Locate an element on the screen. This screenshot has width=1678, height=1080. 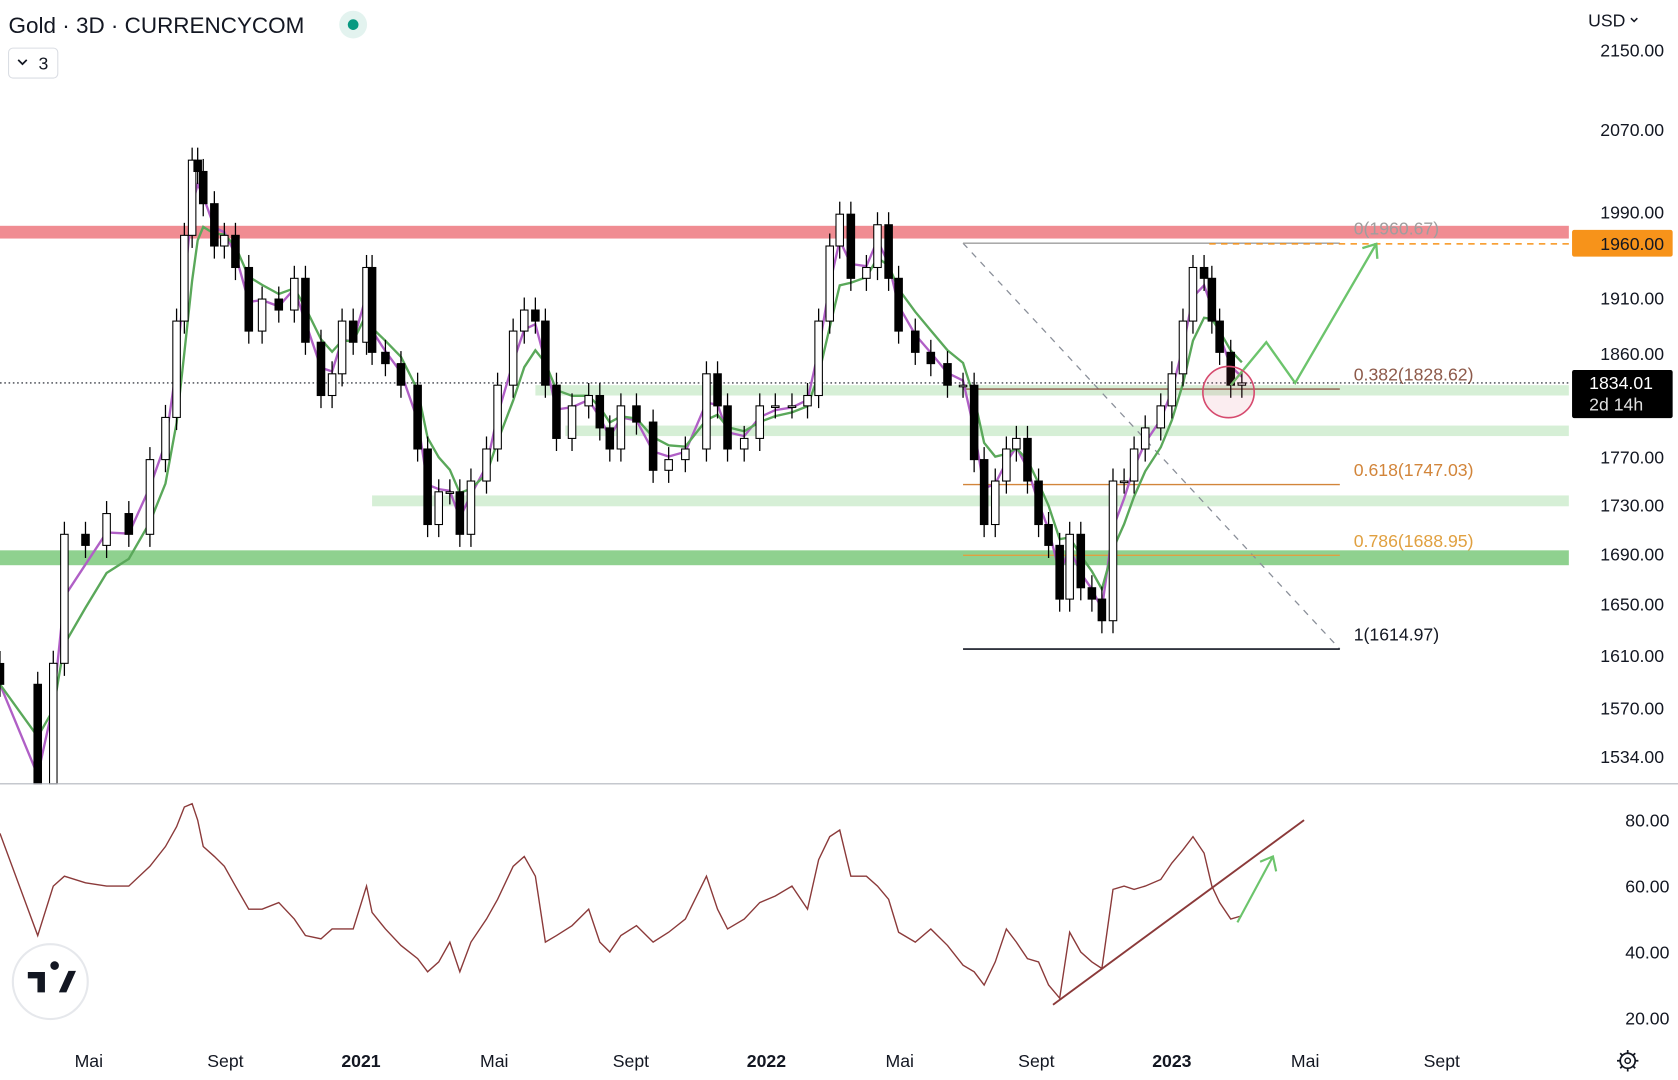
price-tick-label: 1860.00 is located at coordinates (1632, 354).